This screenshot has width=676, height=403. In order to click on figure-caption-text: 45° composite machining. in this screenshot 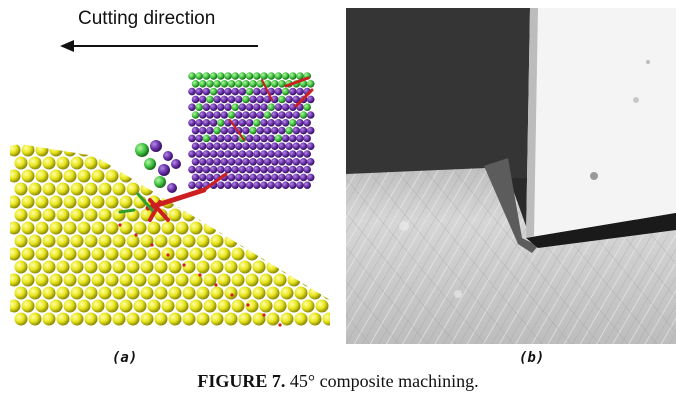, I will do `click(382, 381)`.